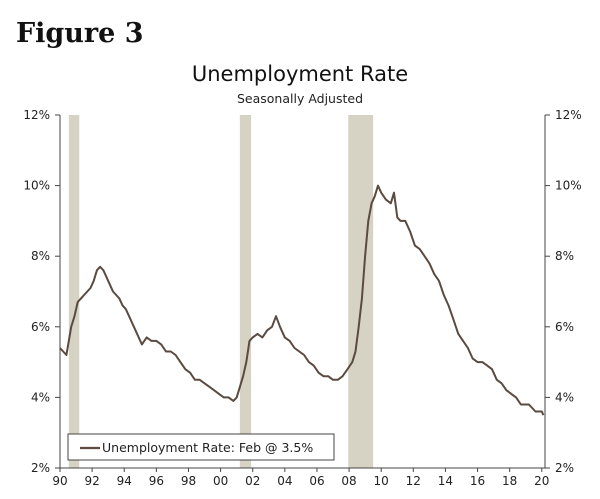  I want to click on legend: Unemployment Rate: Feb @ 3.5%, so click(201, 447).